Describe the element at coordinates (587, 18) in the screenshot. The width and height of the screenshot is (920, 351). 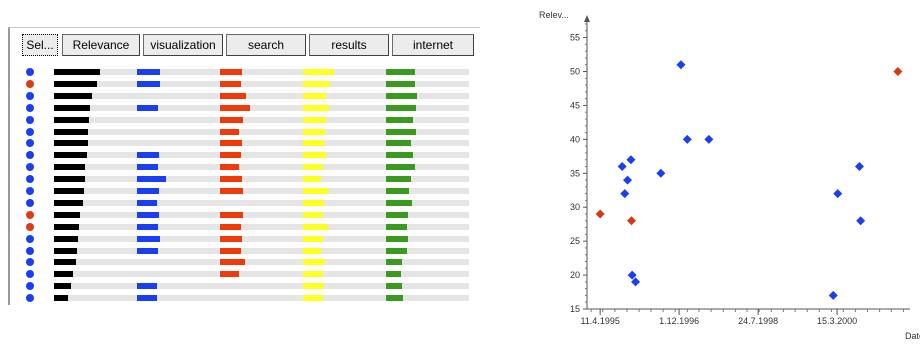
I see `y-axis-arrow` at that location.